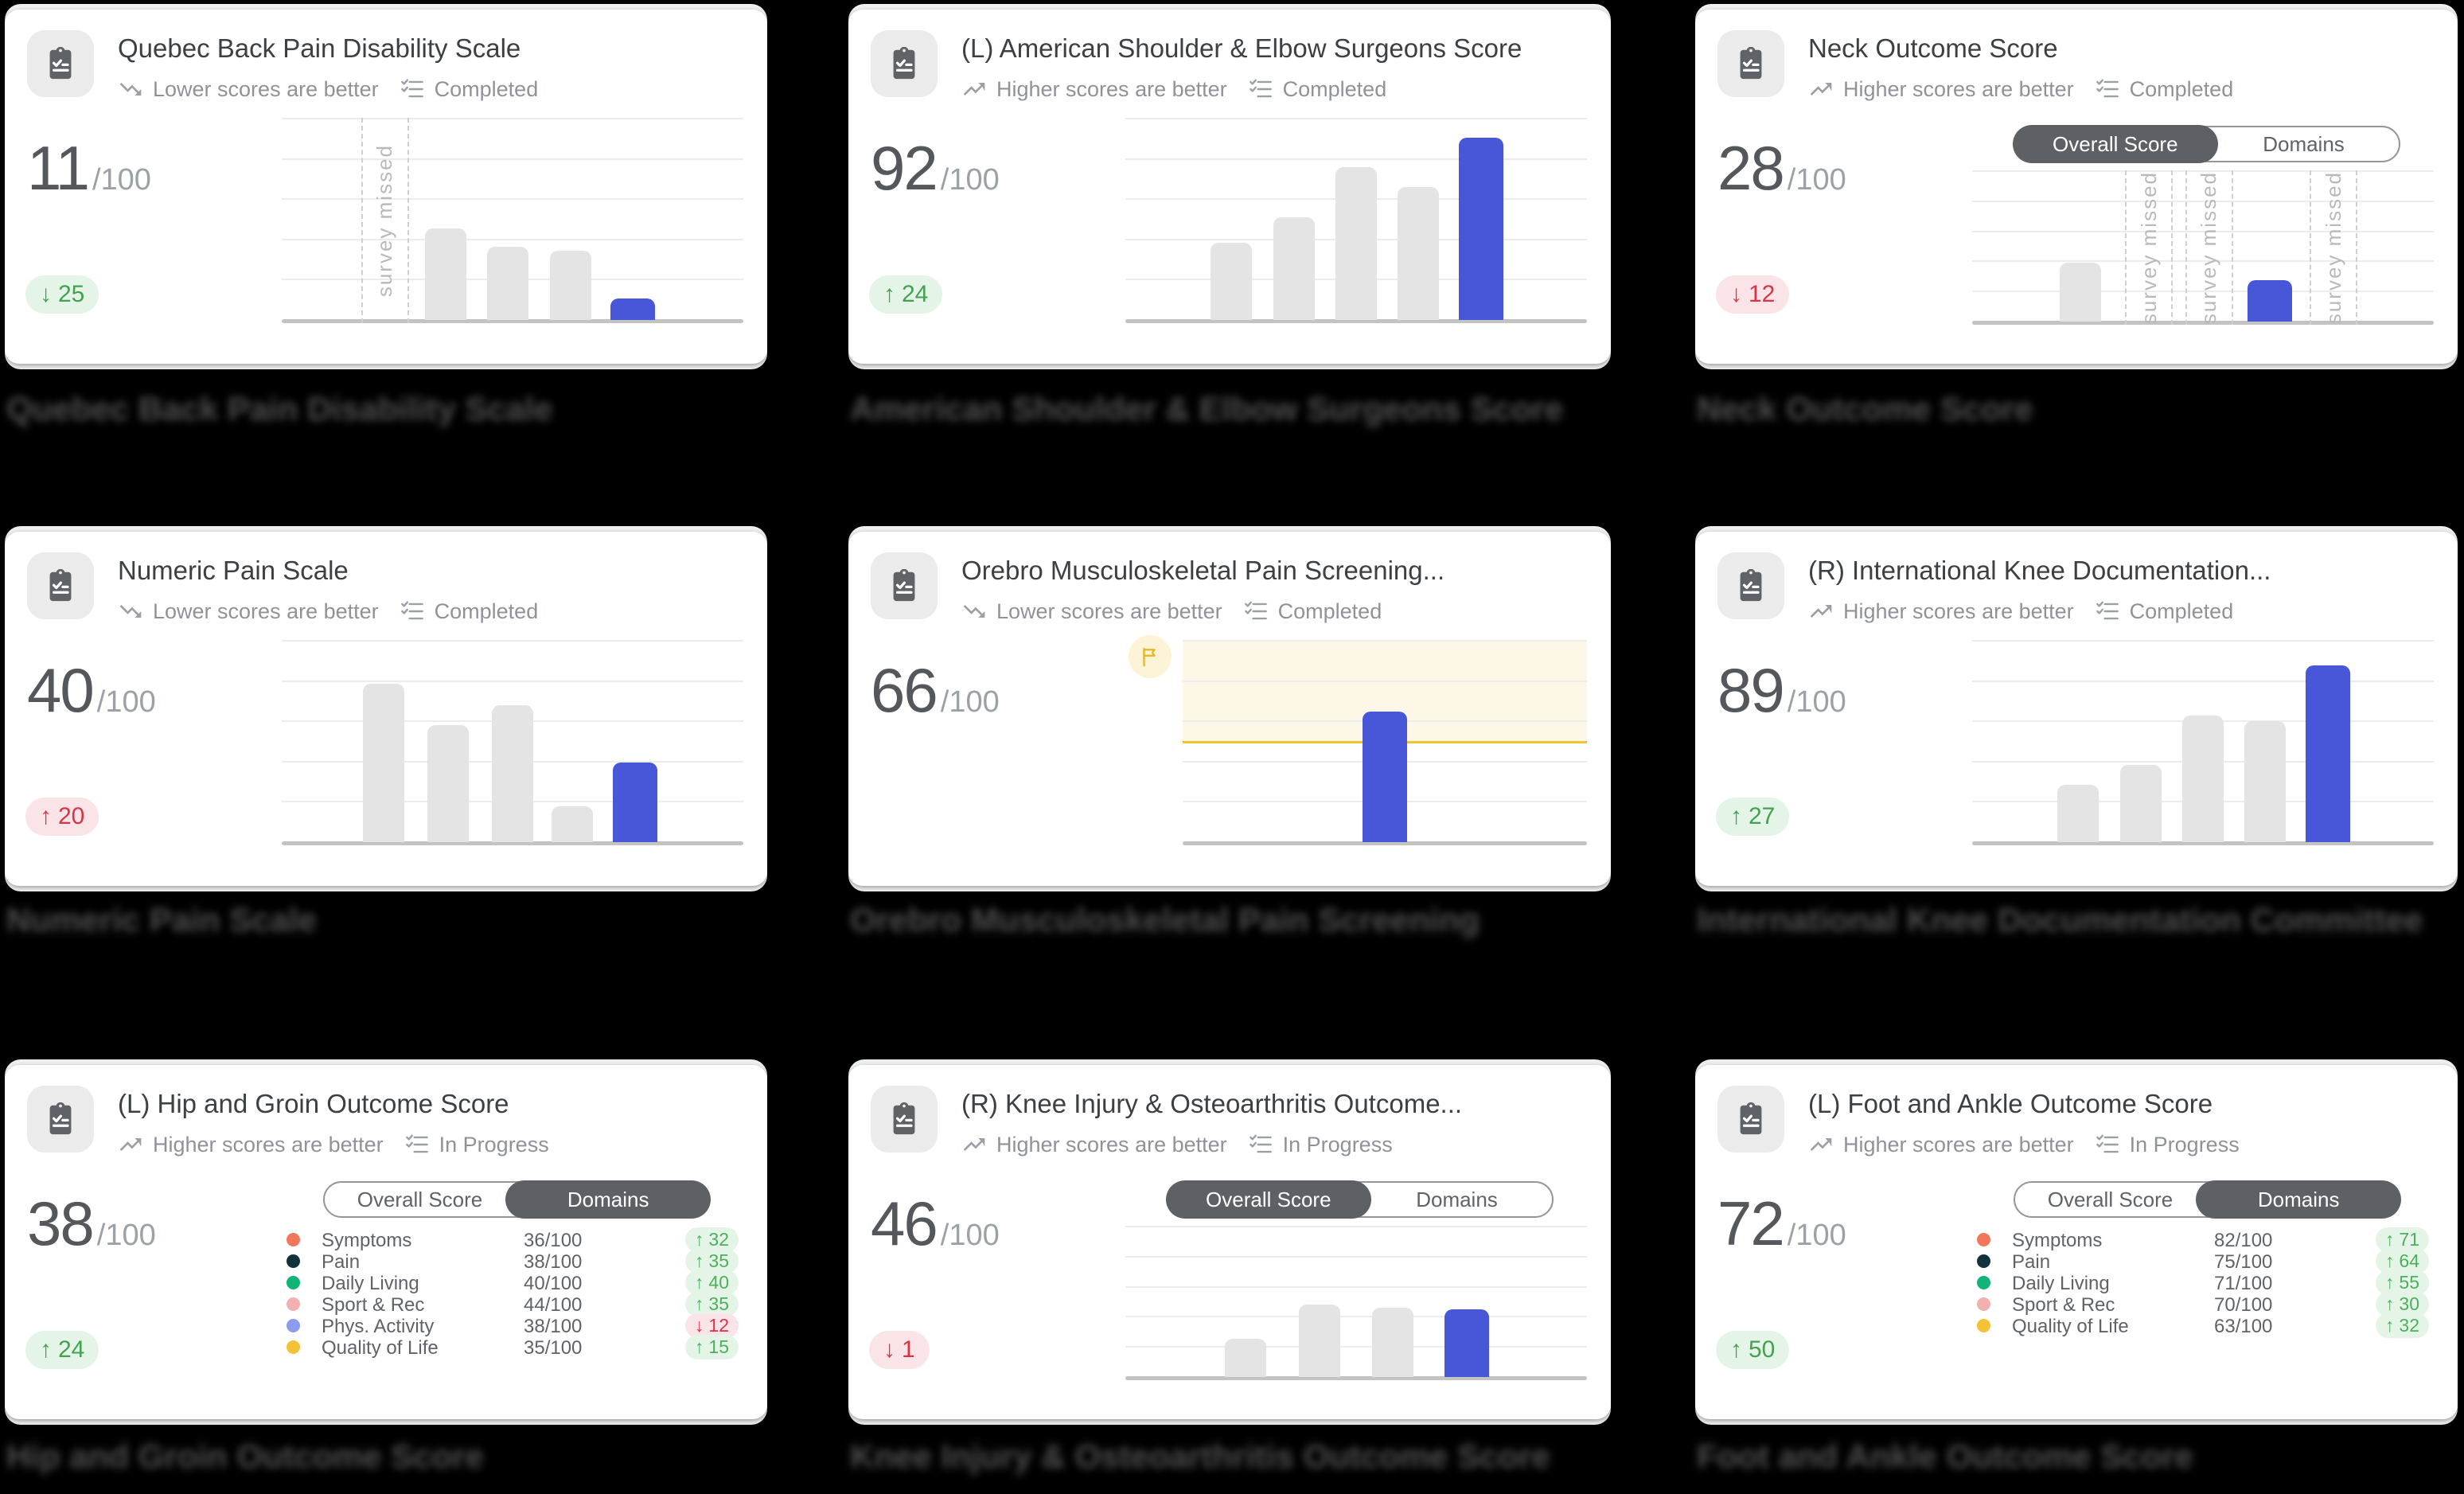 The height and width of the screenshot is (1494, 2464). I want to click on change-value: 20, so click(72, 816).